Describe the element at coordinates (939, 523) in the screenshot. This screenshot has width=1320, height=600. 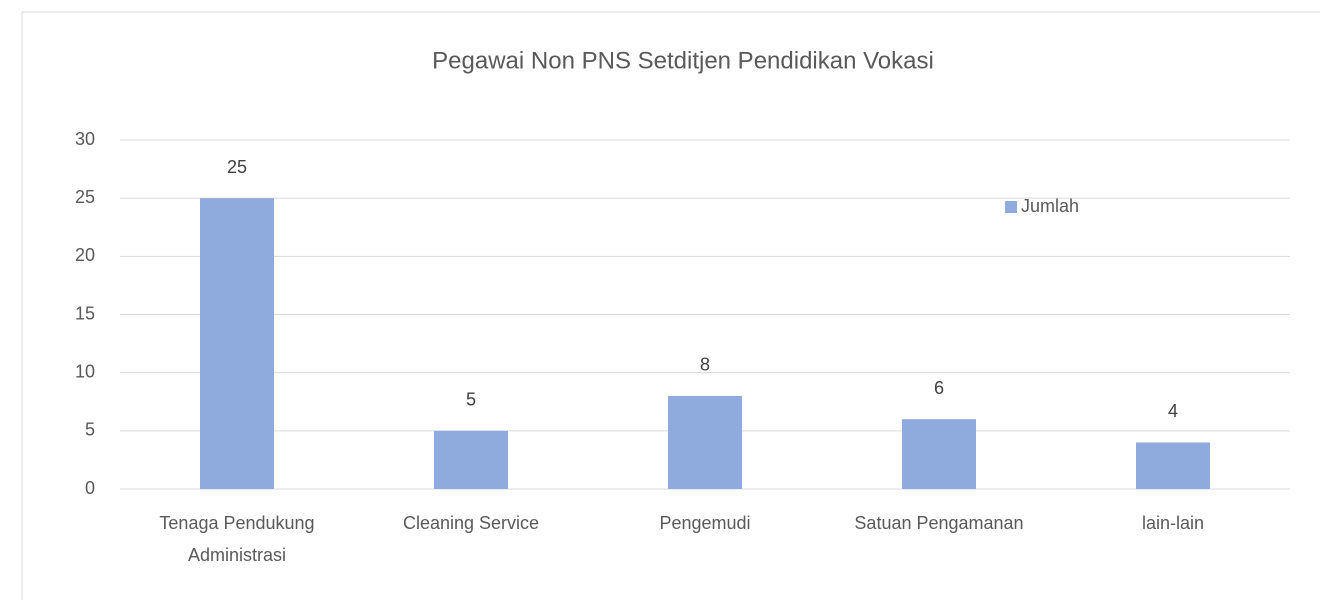
I see `x-tick-label: Satuan Pengamanan` at that location.